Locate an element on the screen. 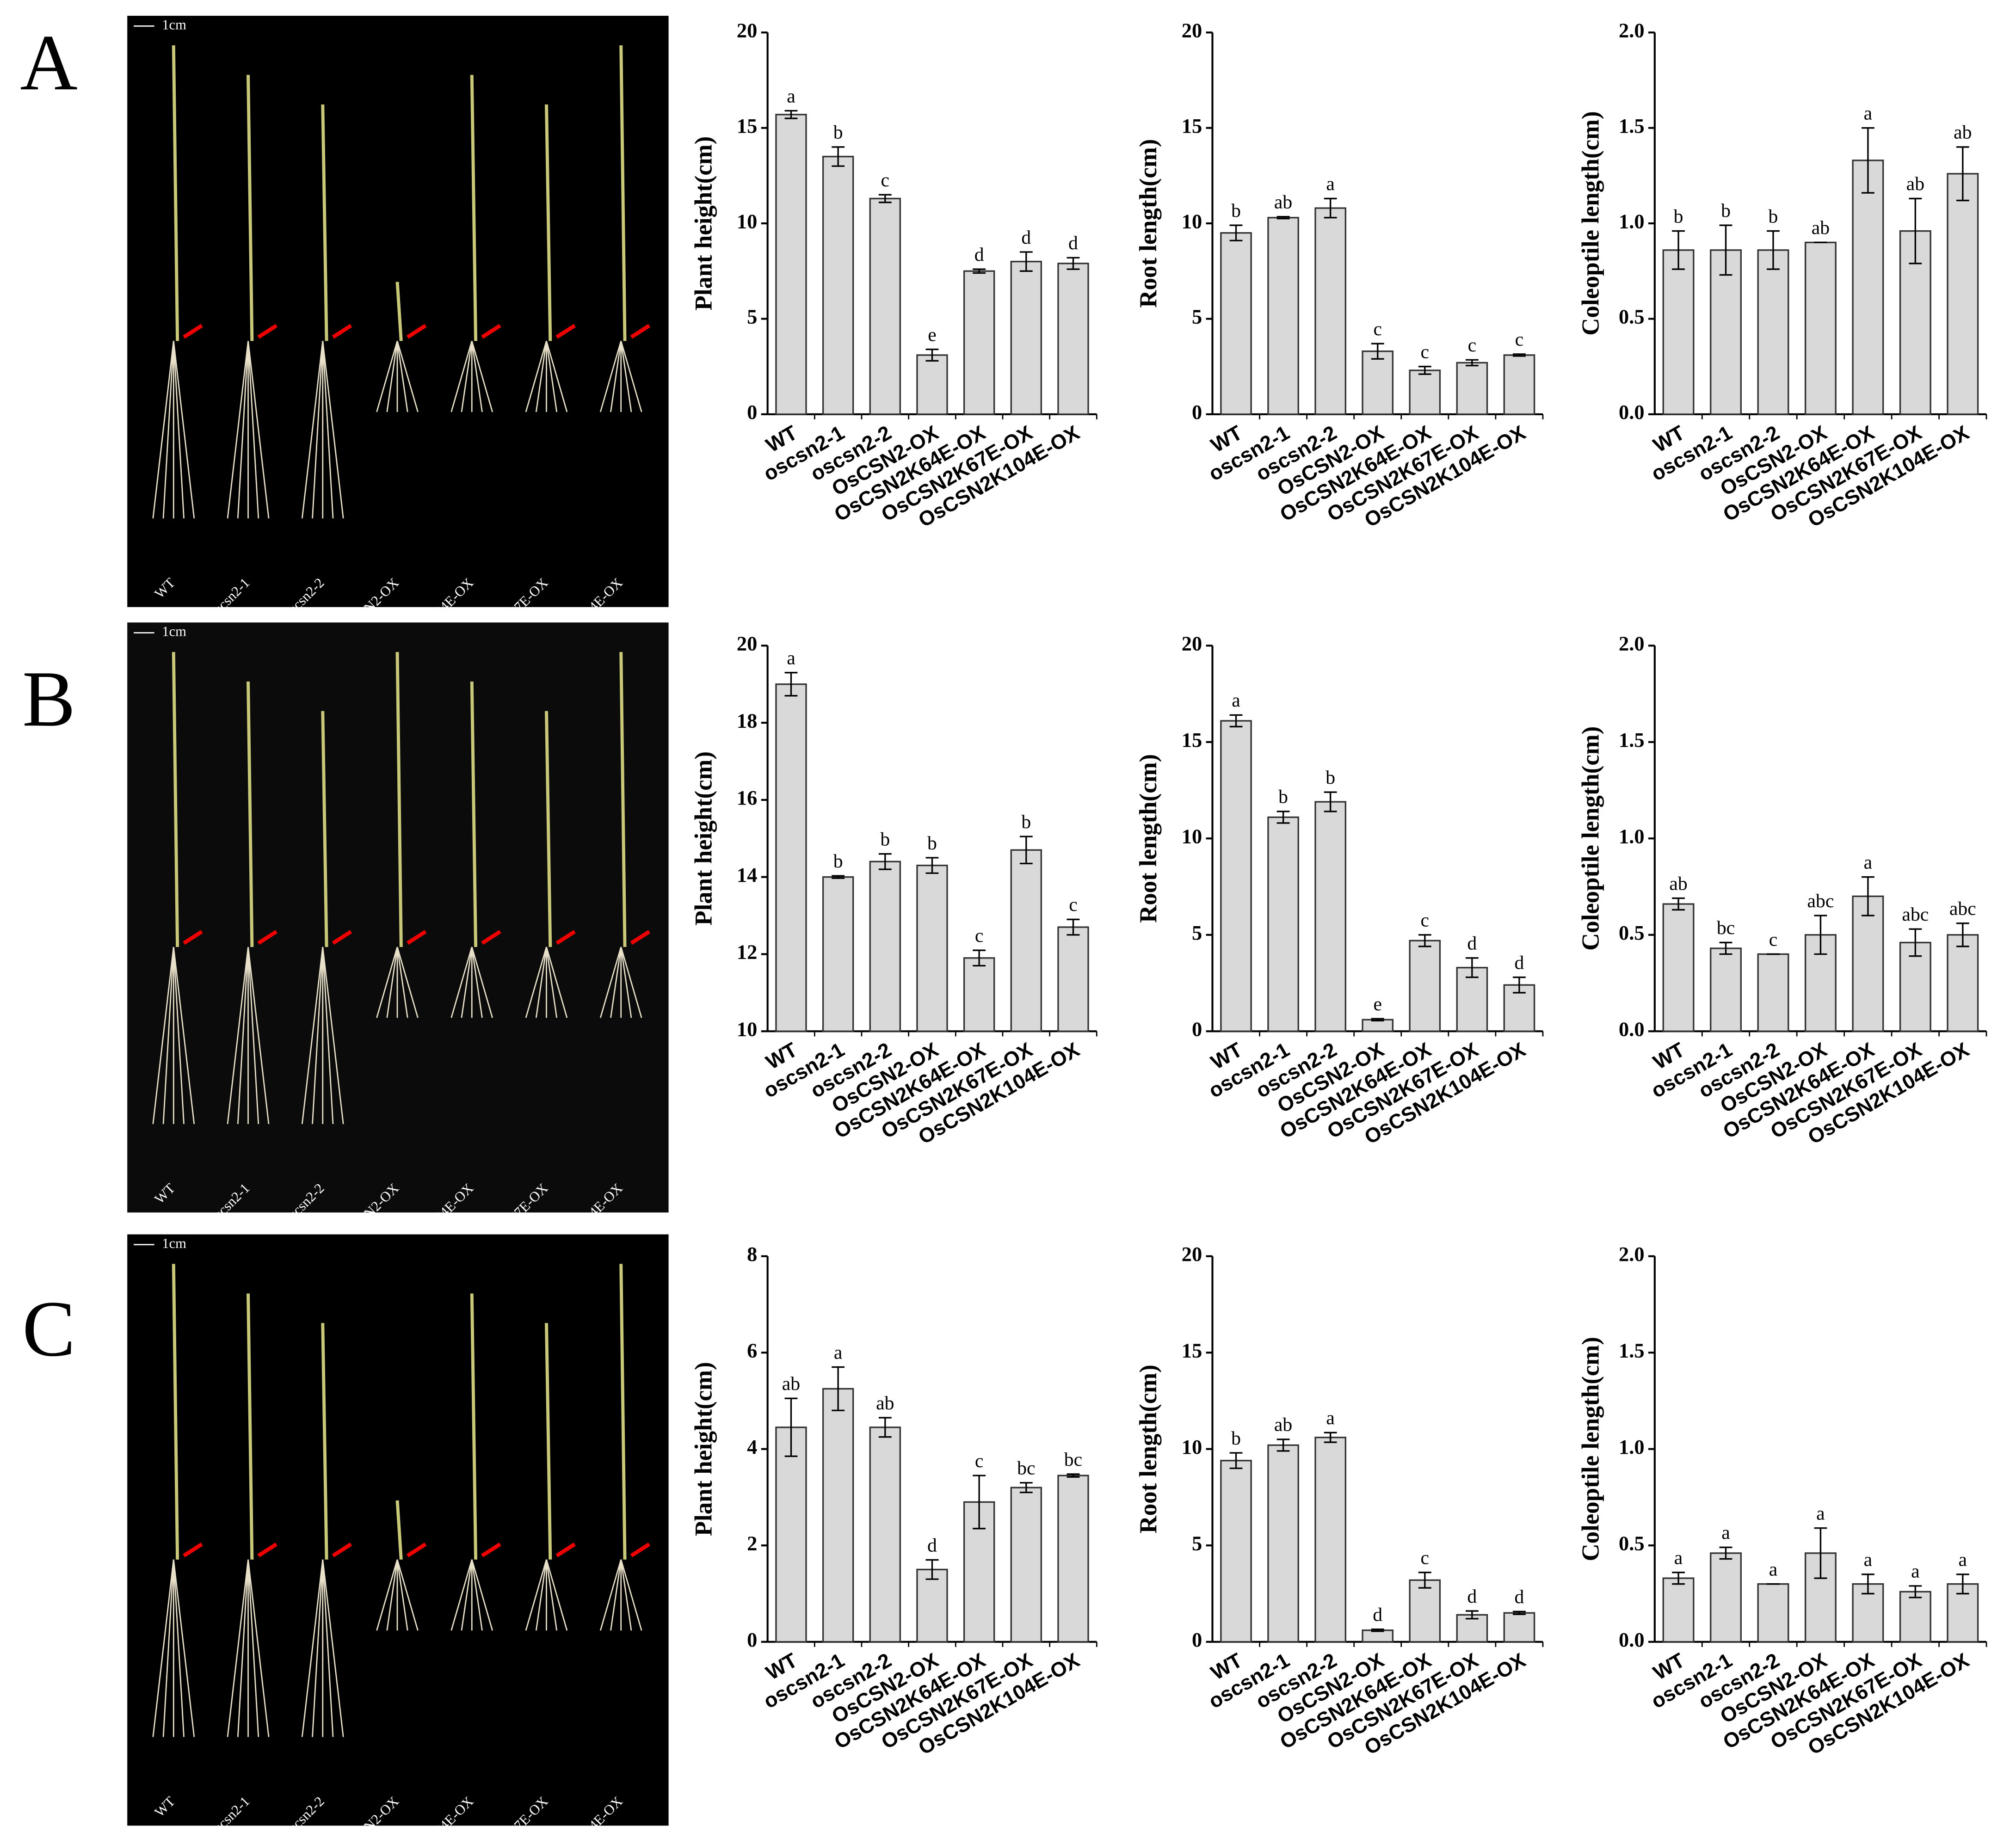 Image resolution: width=2016 pixels, height=1844 pixels. y-tick-label: 5 is located at coordinates (752, 317).